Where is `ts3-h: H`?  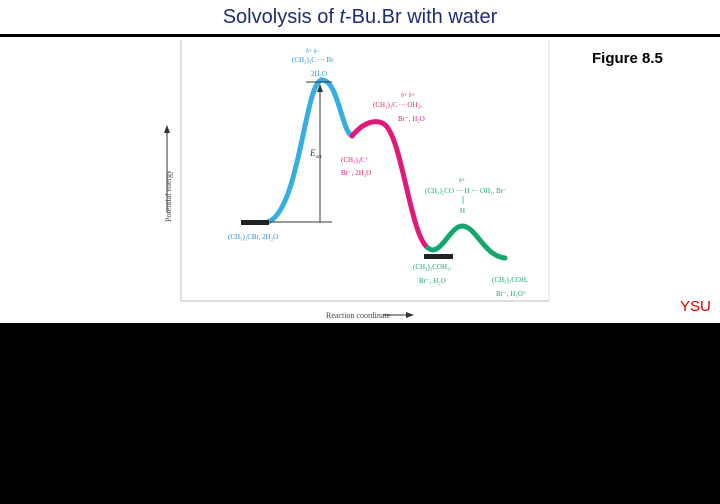 ts3-h: H is located at coordinates (462, 211).